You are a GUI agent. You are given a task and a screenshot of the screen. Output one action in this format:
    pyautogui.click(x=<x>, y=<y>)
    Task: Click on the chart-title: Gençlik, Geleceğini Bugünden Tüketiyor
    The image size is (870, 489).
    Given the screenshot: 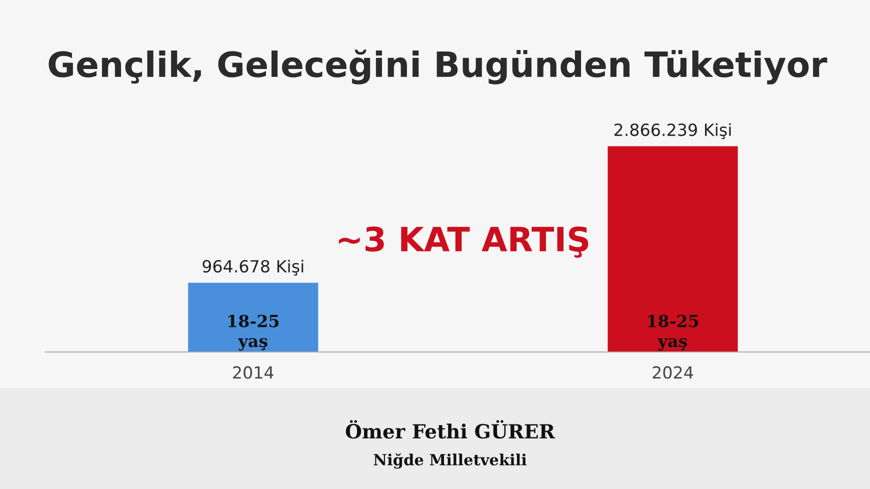 What is the action you would take?
    pyautogui.click(x=438, y=67)
    